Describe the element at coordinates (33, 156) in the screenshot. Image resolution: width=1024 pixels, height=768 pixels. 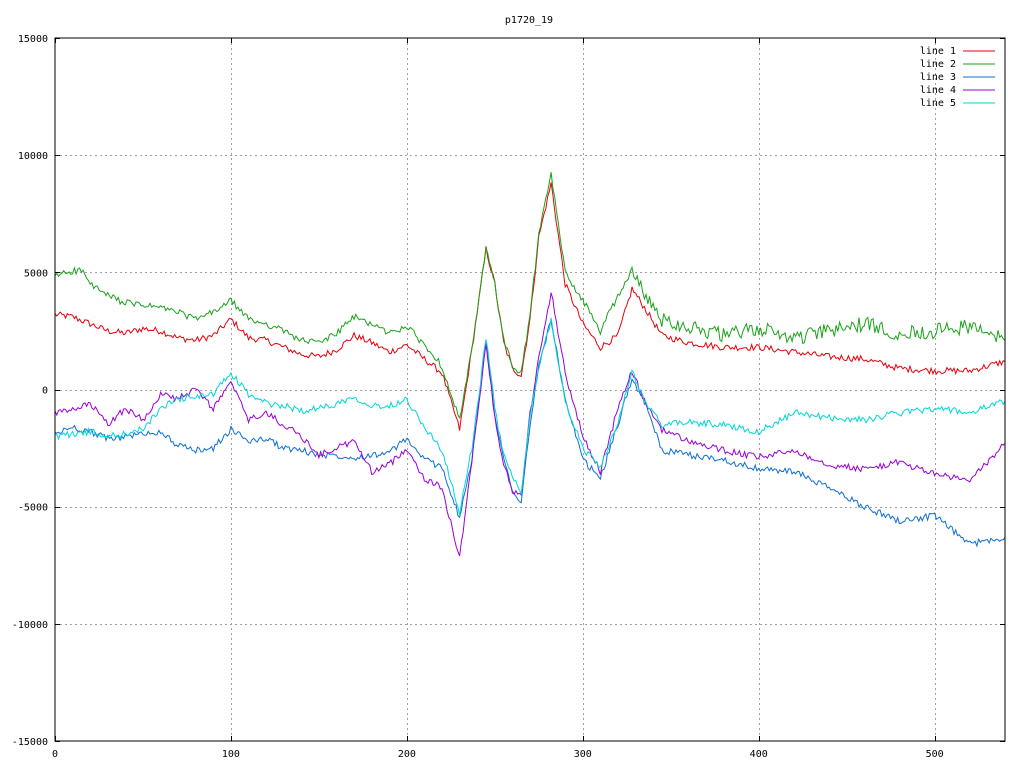
I see `y-tick-label: 10000` at that location.